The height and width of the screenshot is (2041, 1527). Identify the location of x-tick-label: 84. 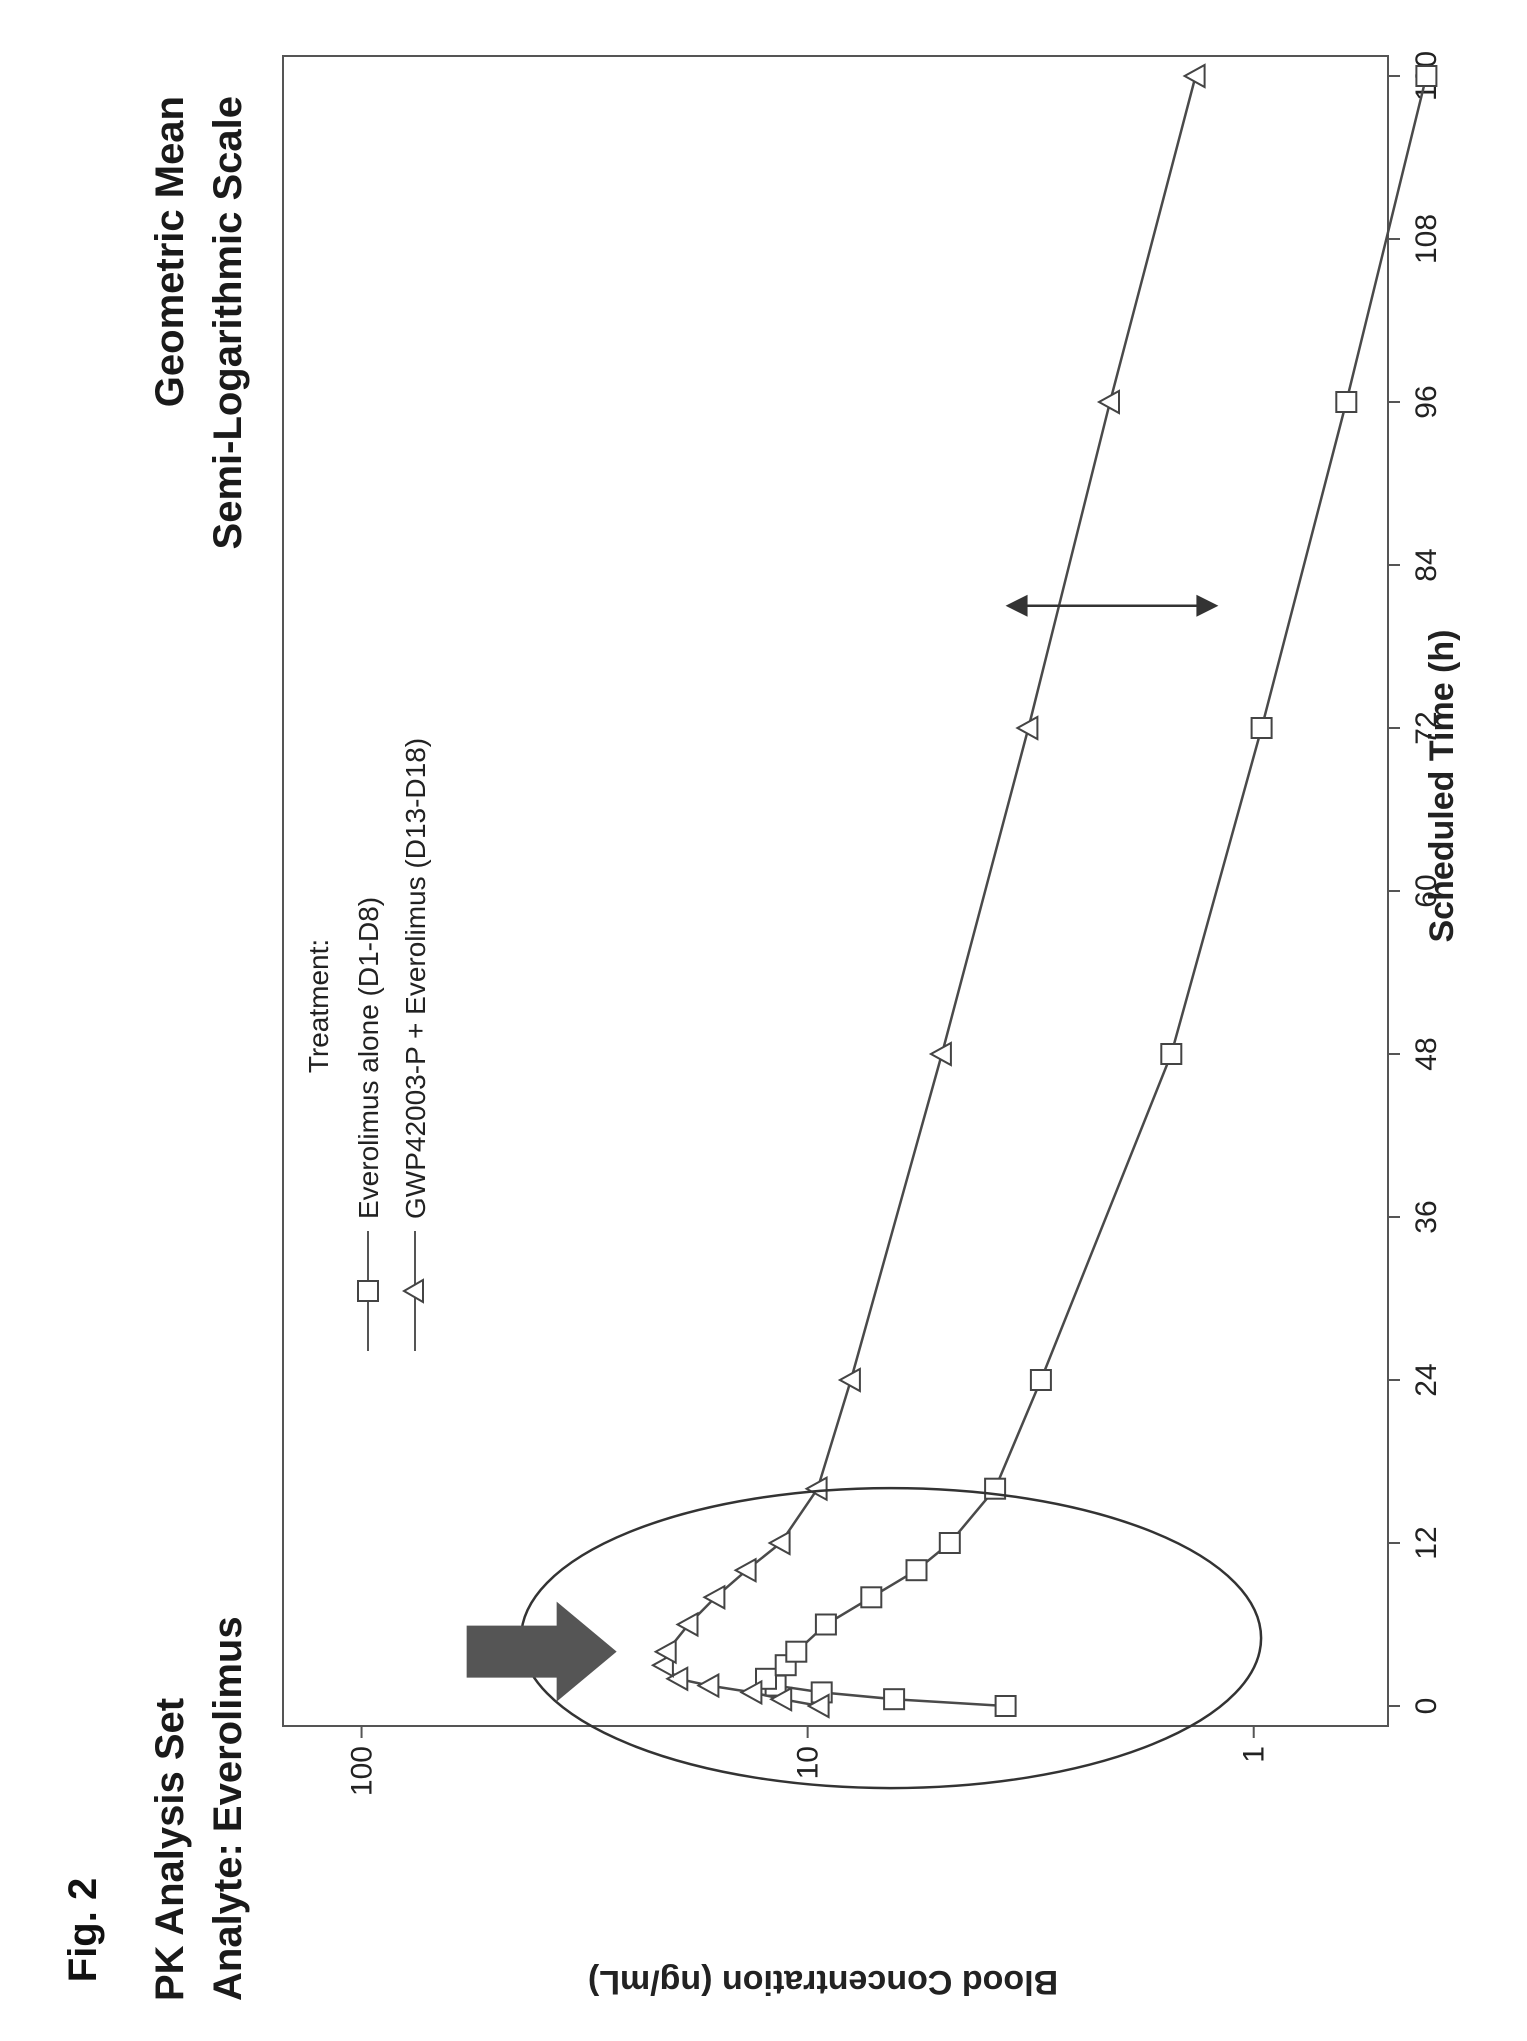
(1426, 564).